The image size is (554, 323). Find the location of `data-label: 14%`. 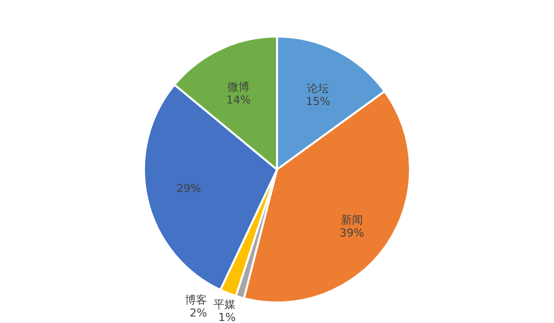

data-label: 14% is located at coordinates (238, 100).